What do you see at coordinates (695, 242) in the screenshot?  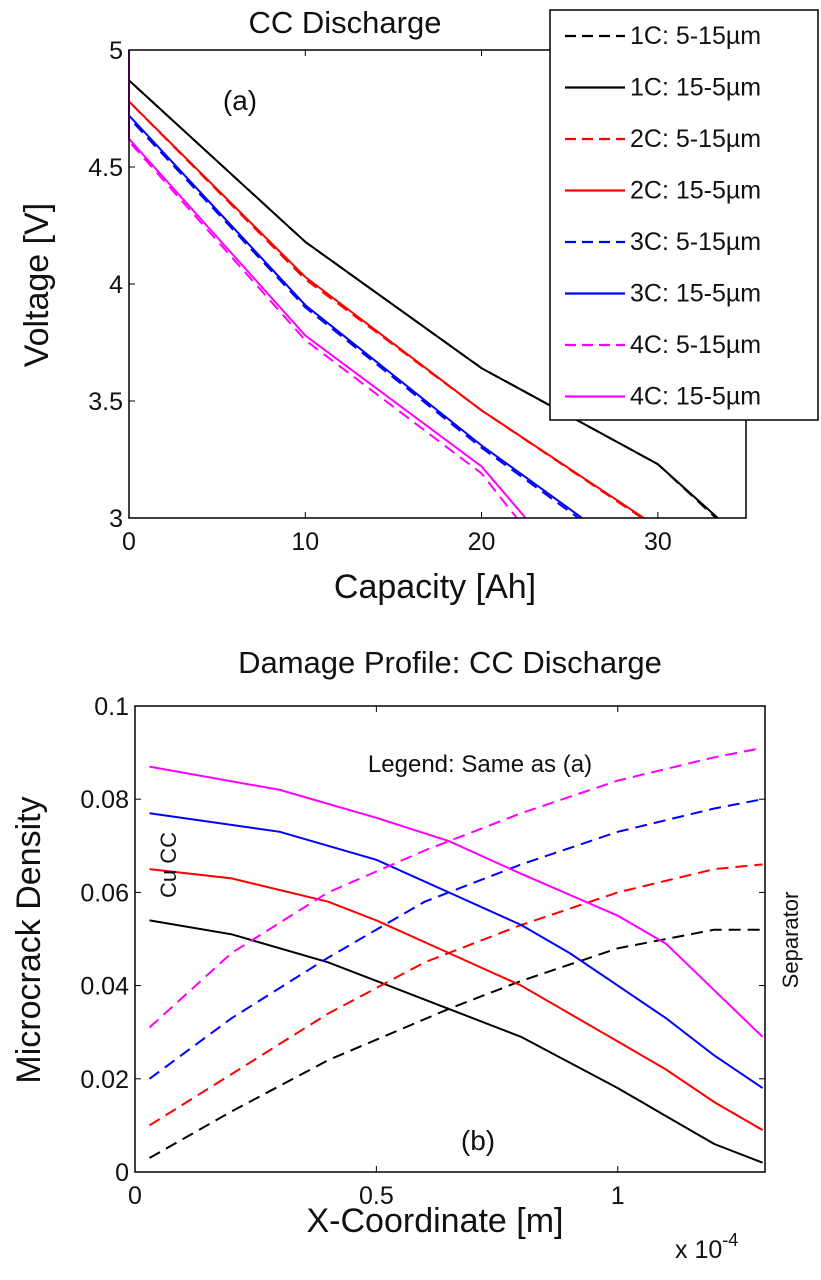 I see `legend-entry-4: 3C: 5-15µm` at bounding box center [695, 242].